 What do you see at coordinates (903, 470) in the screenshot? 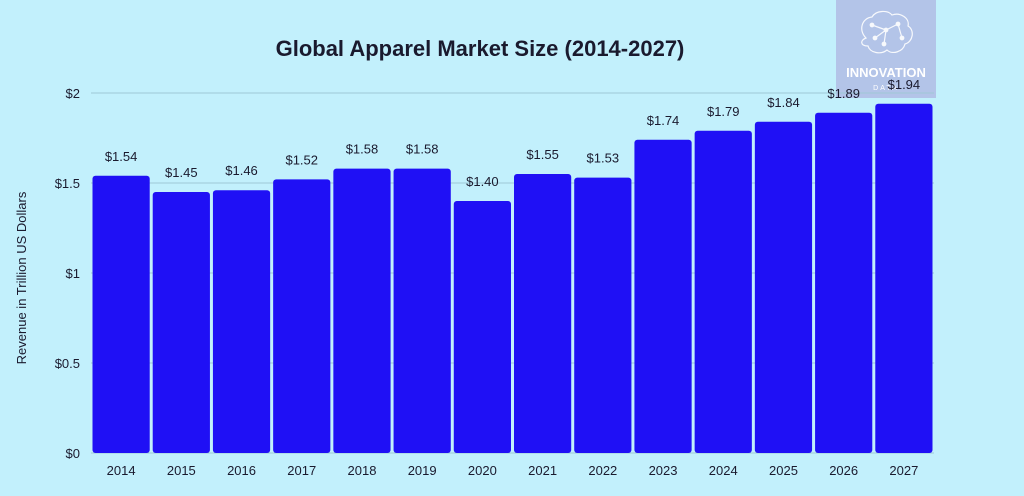
I see `x-tick-label: 2027` at bounding box center [903, 470].